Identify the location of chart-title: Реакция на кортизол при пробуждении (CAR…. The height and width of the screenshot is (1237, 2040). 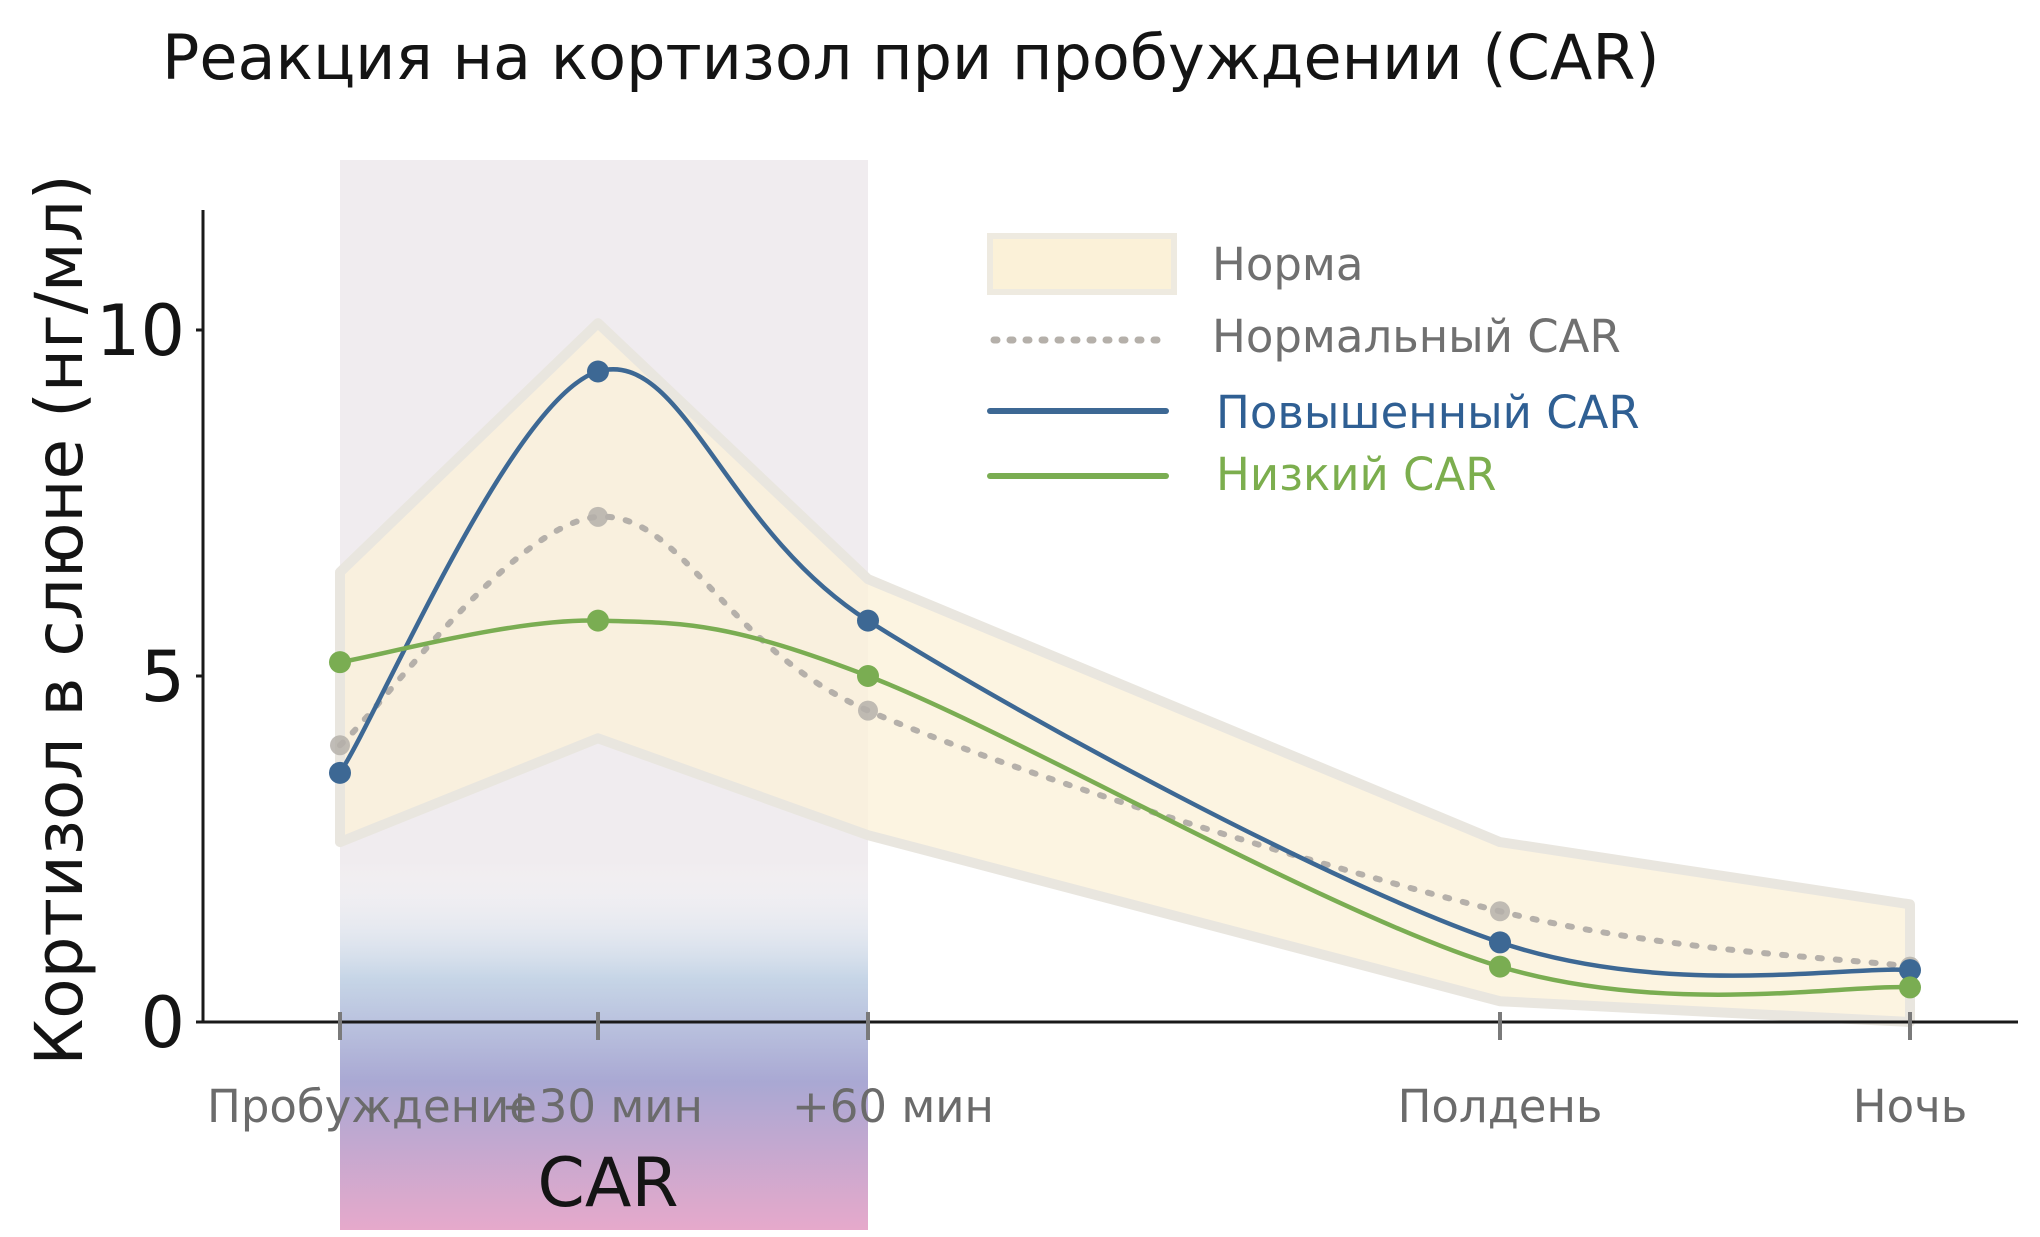
(911, 57).